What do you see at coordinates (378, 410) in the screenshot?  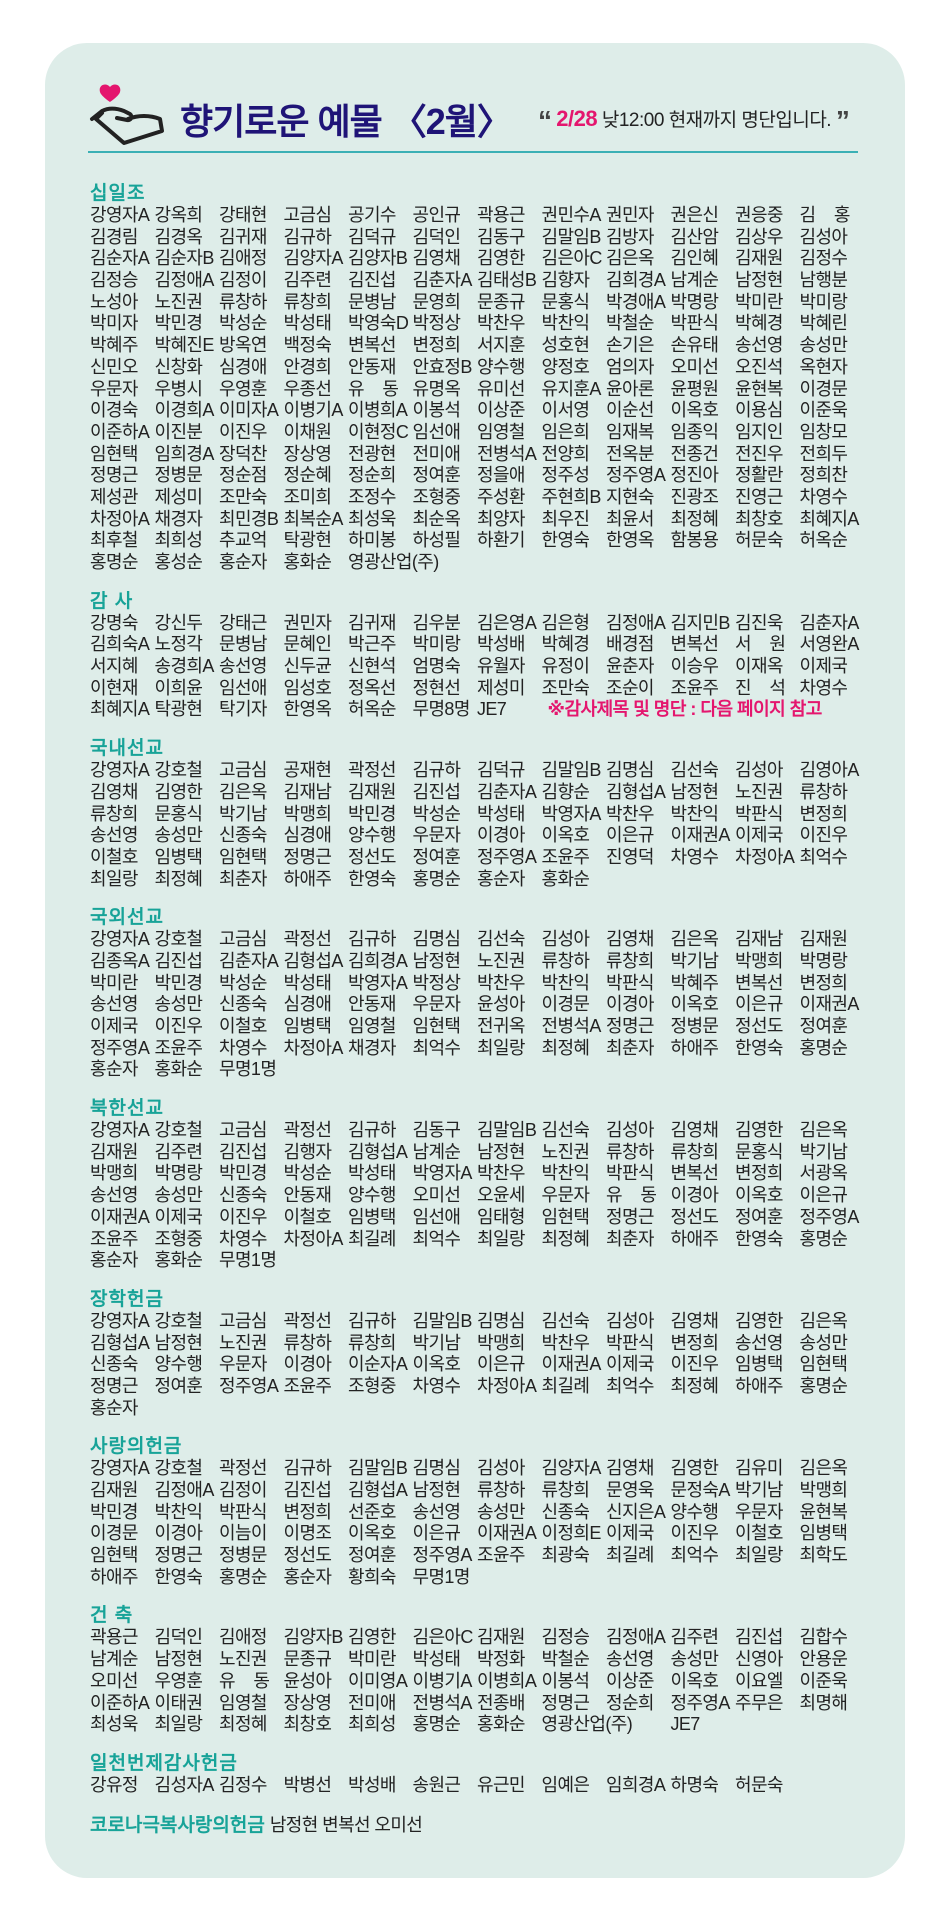 I see `donor-name: 이병희A` at bounding box center [378, 410].